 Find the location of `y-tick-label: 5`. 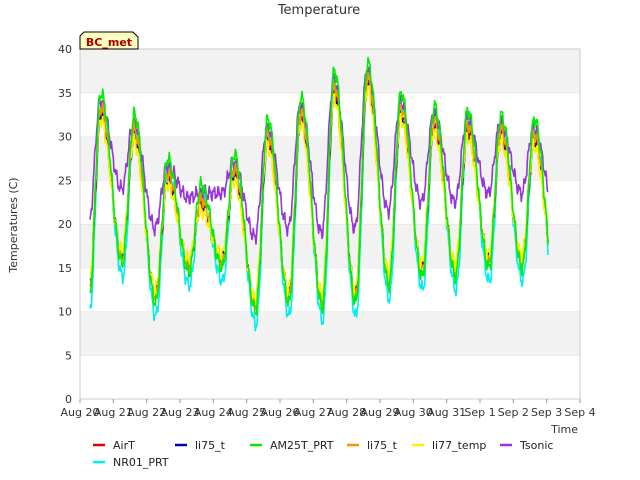

y-tick-label: 5 is located at coordinates (68, 355).